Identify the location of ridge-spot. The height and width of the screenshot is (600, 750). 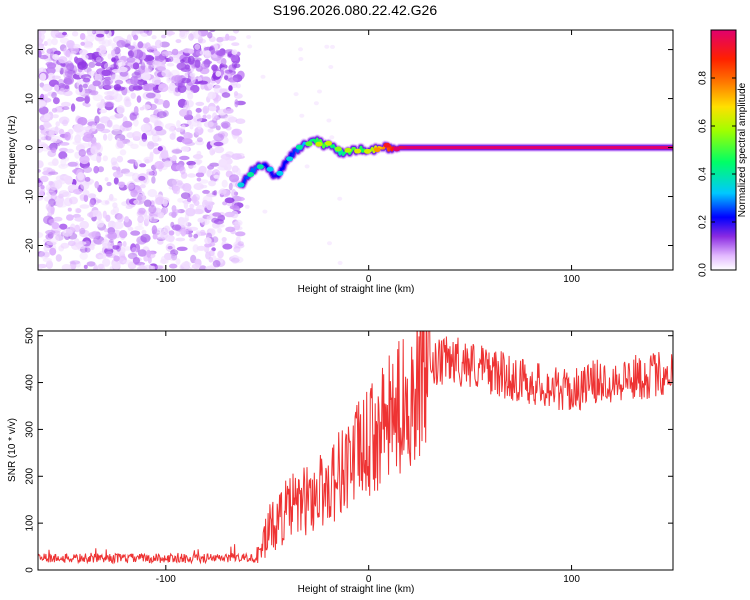
(299, 147).